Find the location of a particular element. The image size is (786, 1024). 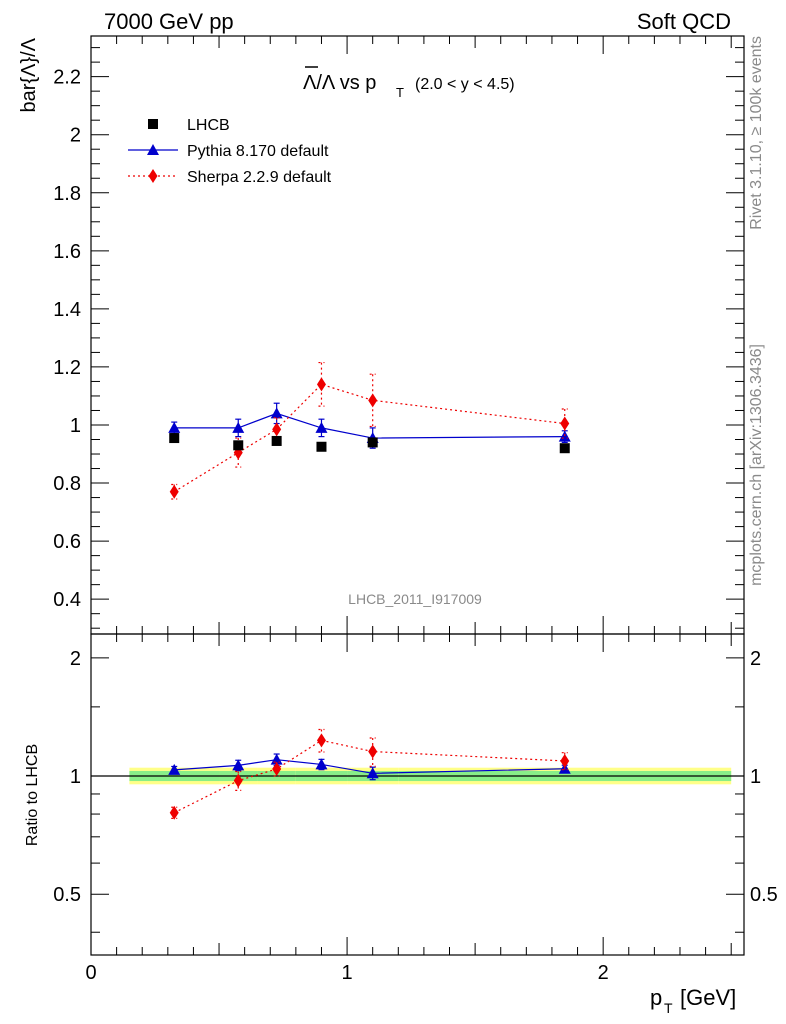

x-tick-label: 0 is located at coordinates (90, 973).